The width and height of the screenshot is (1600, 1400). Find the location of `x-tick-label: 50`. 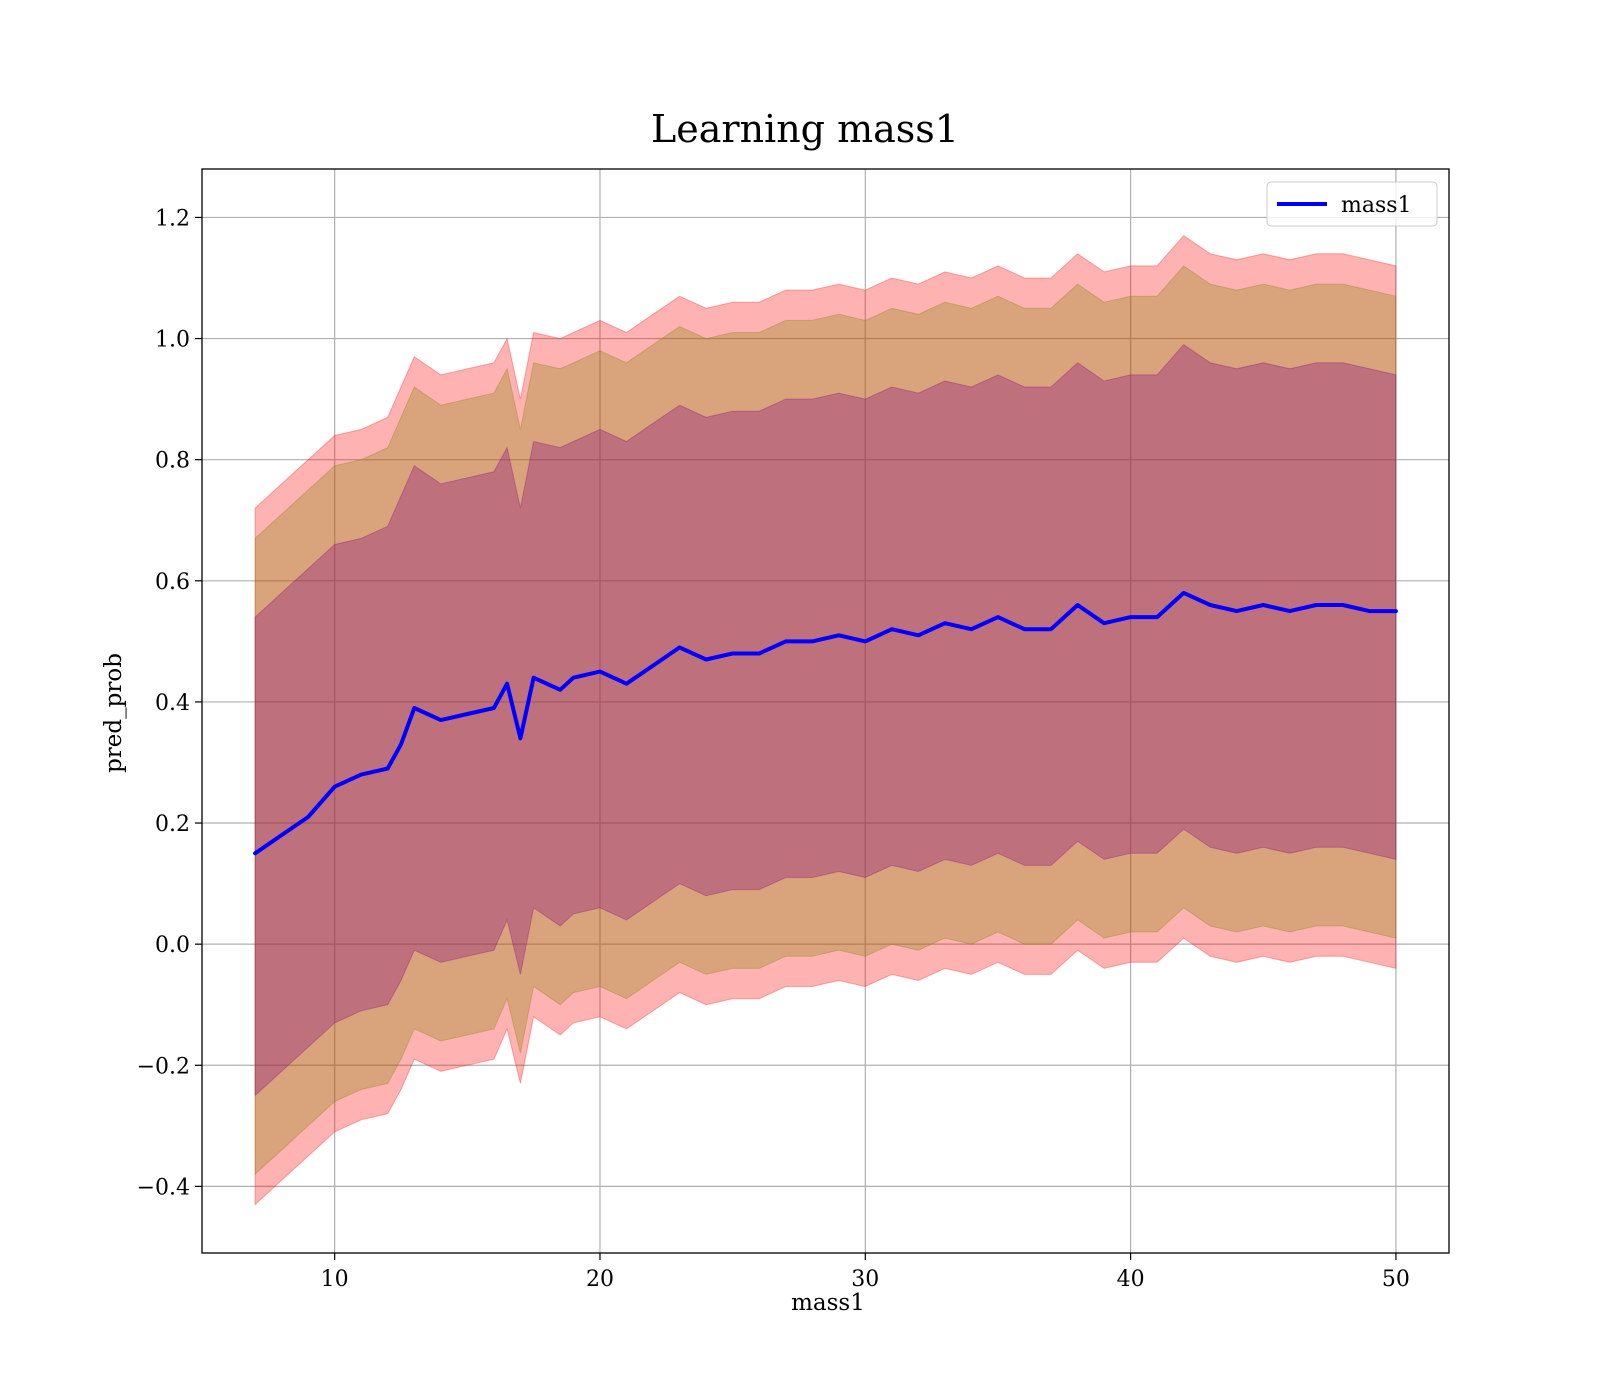

x-tick-label: 50 is located at coordinates (1396, 1279).